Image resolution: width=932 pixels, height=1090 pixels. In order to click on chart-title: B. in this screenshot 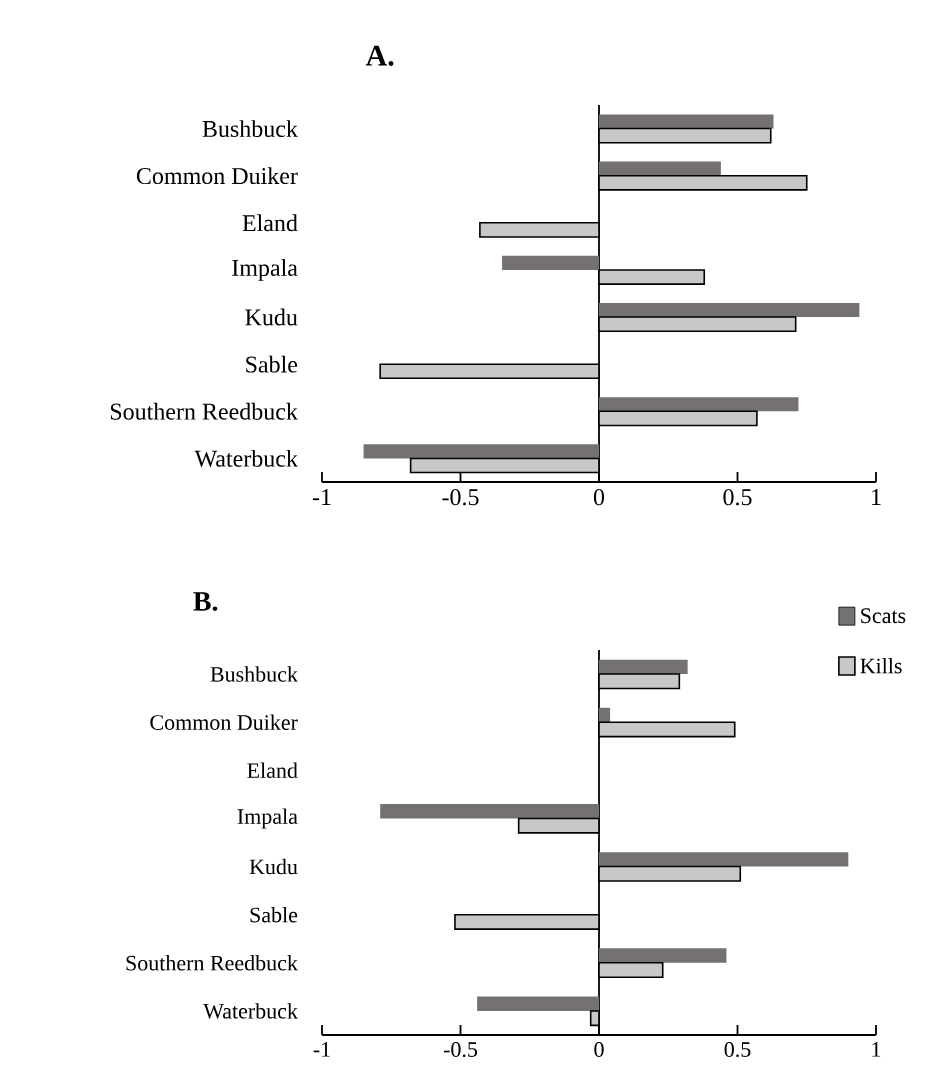, I will do `click(205, 601)`.